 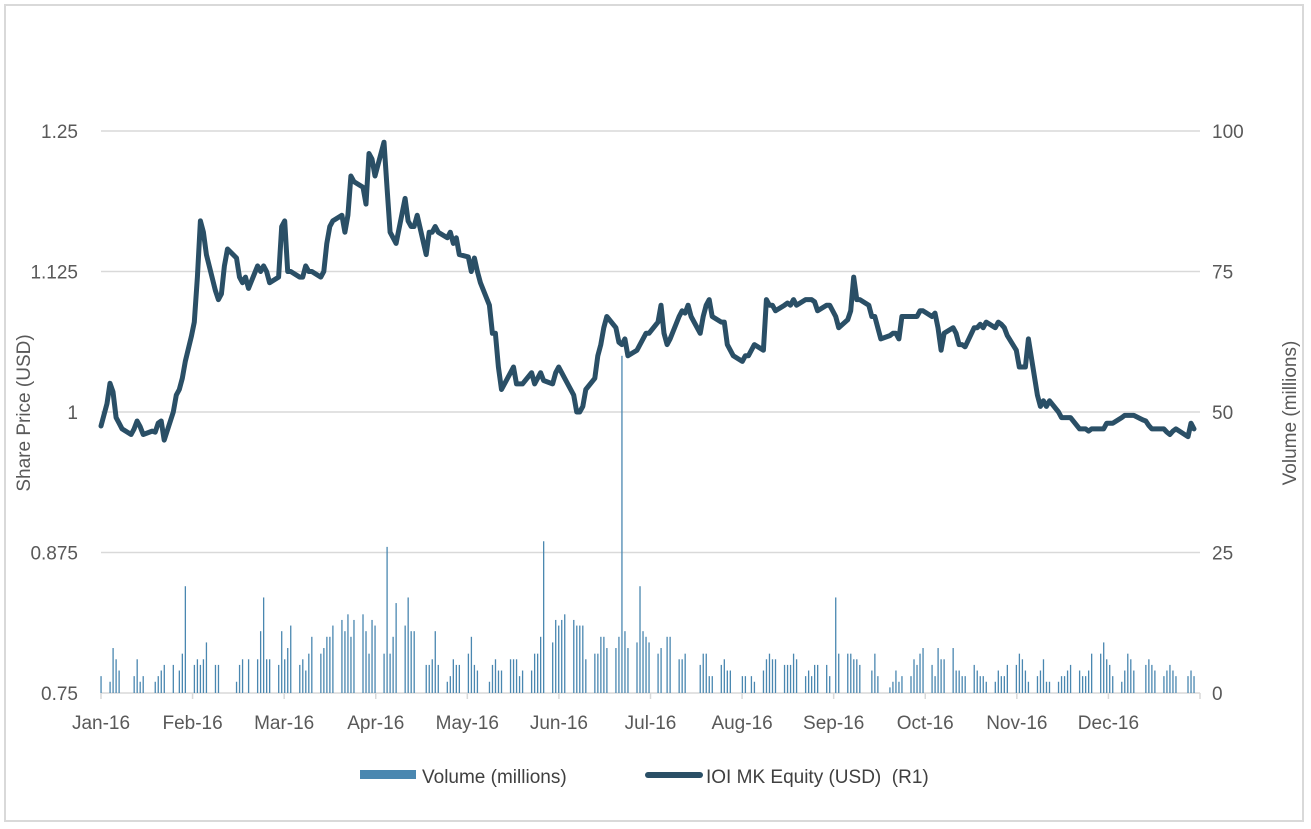 I want to click on left-tick-label: 0.75, so click(x=59, y=694).